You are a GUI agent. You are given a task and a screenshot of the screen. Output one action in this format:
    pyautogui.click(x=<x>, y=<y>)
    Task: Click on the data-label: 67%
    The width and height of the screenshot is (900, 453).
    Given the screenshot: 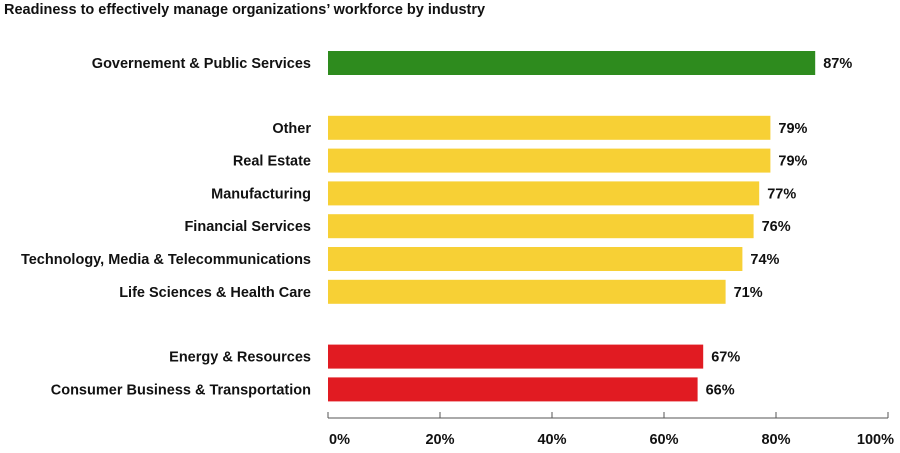 What is the action you would take?
    pyautogui.click(x=725, y=358)
    